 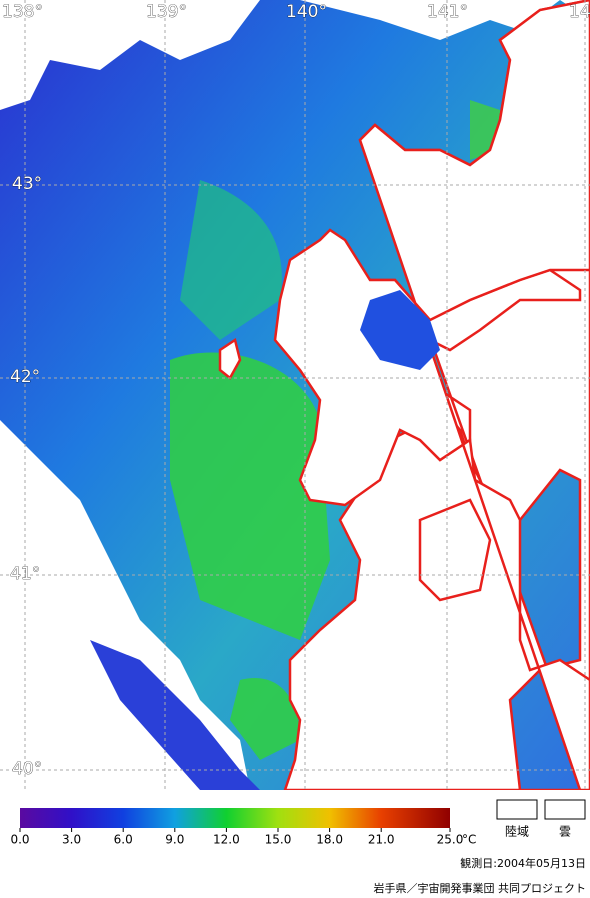 What do you see at coordinates (123, 840) in the screenshot?
I see `colorbar-tick-label: 6.0` at bounding box center [123, 840].